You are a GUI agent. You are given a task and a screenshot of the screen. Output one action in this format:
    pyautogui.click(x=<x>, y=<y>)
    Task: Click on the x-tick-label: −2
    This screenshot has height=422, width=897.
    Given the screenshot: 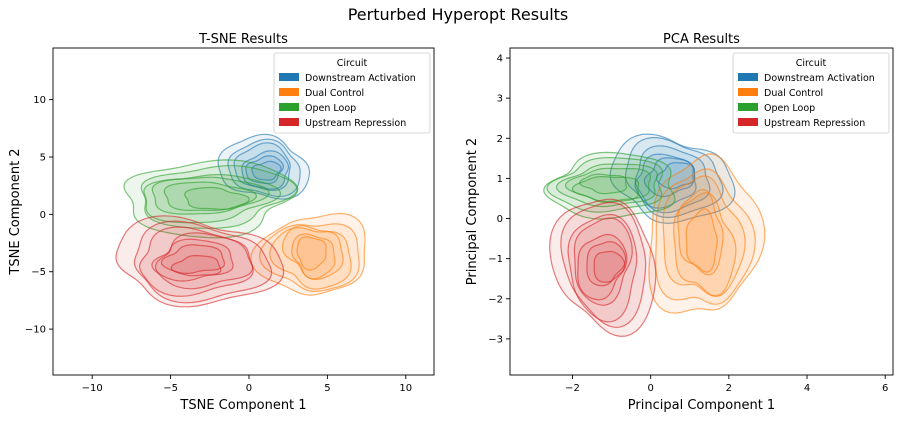 What is the action you would take?
    pyautogui.click(x=572, y=388)
    